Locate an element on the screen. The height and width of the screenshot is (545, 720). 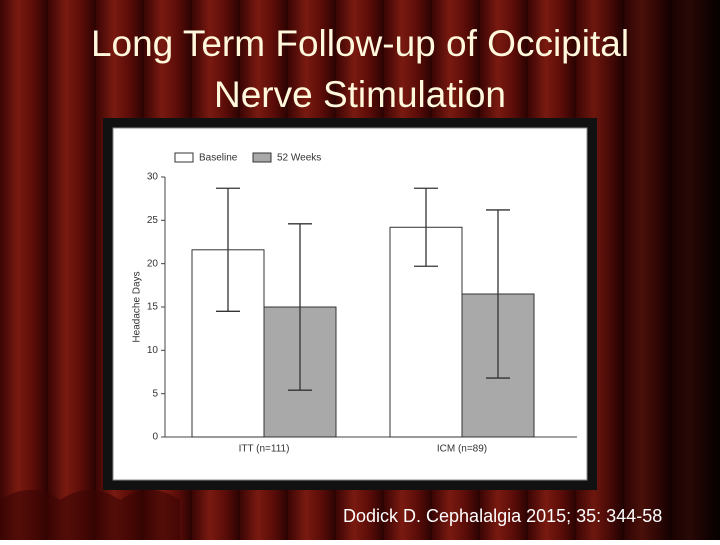
y-tick-label: 30 is located at coordinates (153, 177).